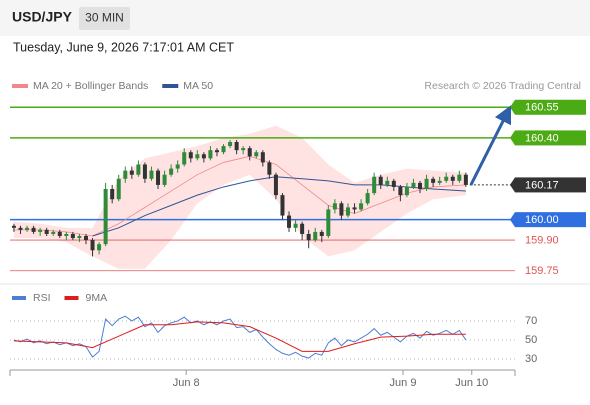  Describe the element at coordinates (502, 86) in the screenshot. I see `credit: Research © 2026 Trading Central` at that location.